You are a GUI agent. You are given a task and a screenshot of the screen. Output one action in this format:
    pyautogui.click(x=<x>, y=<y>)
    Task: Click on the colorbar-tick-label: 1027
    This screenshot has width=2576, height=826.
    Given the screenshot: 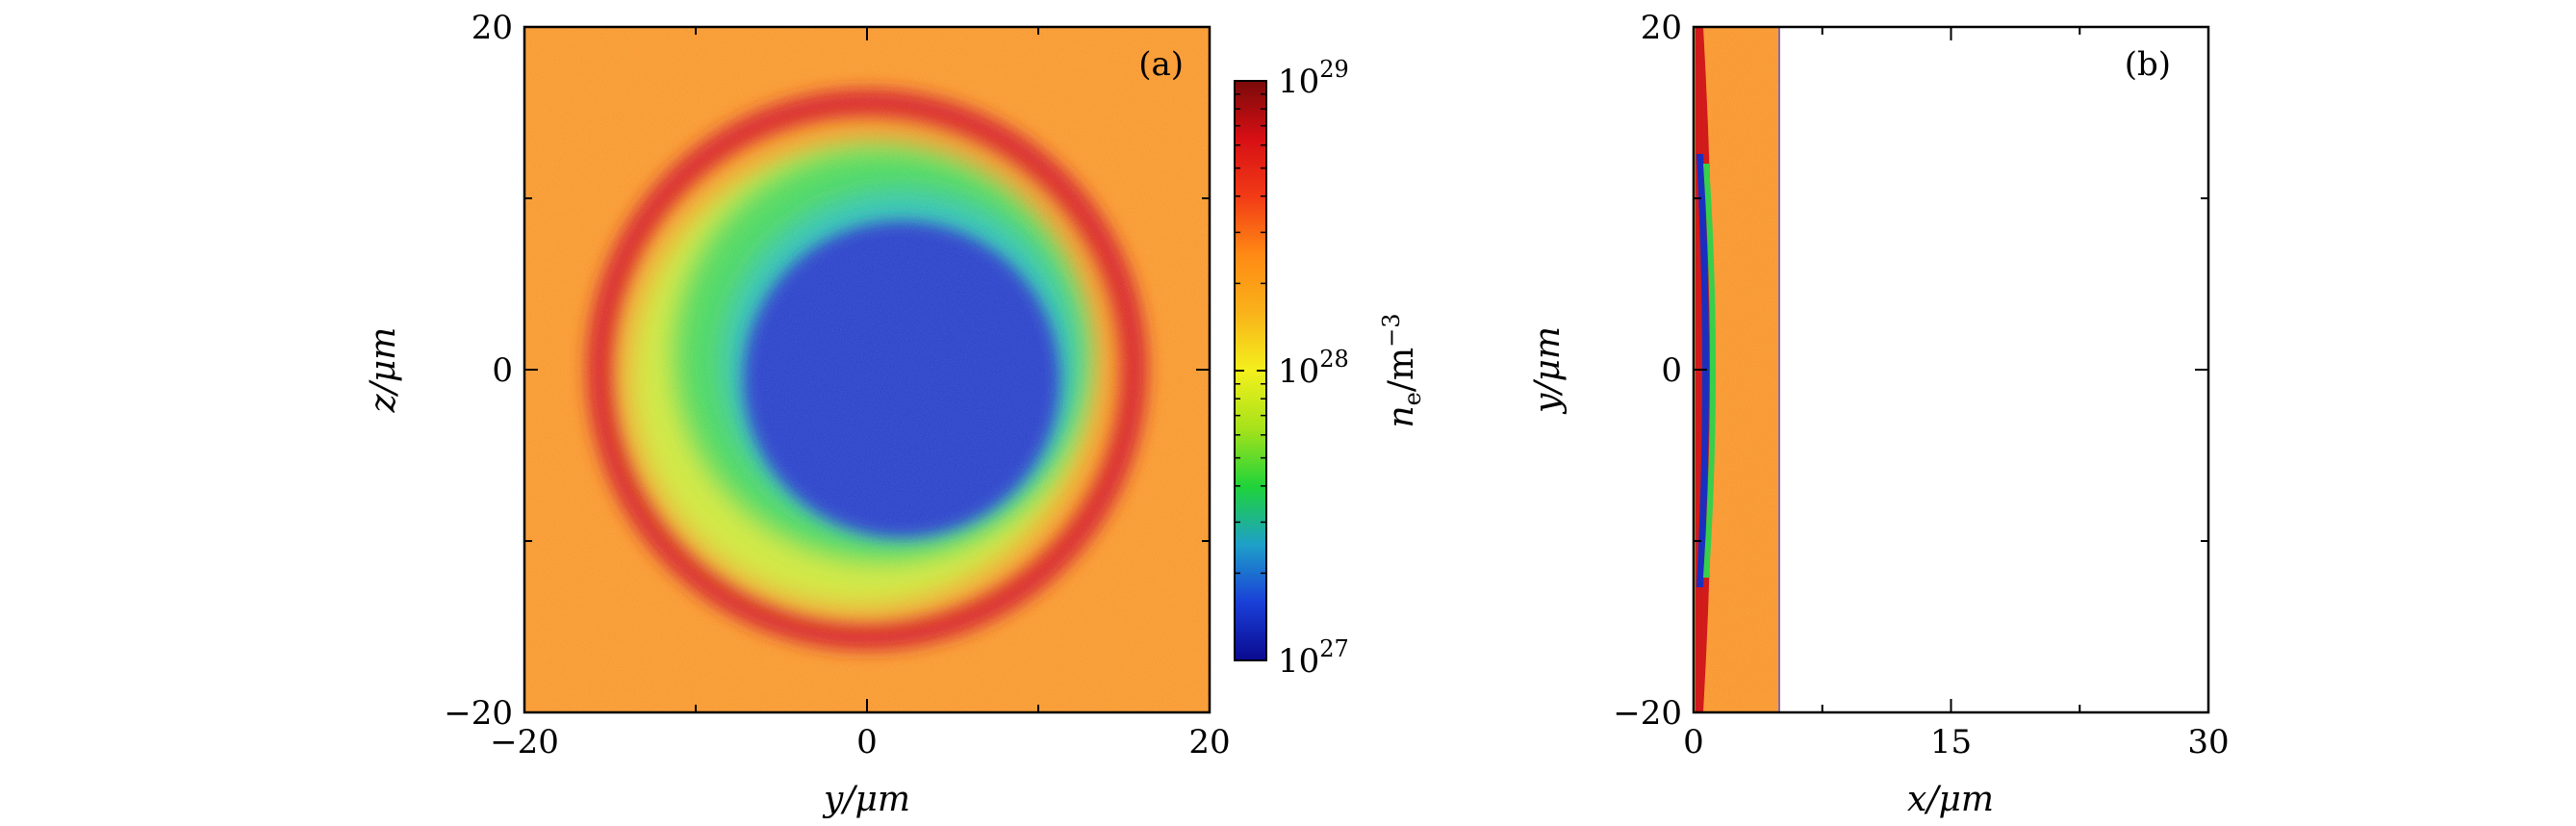 What is the action you would take?
    pyautogui.click(x=1313, y=658)
    